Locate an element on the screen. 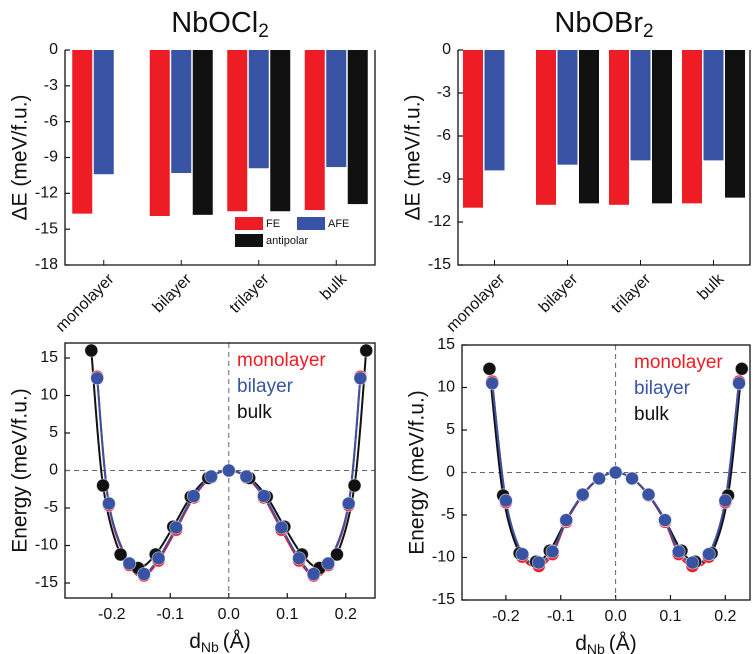 Image resolution: width=753 pixels, height=654 pixels. legend-label: bulk is located at coordinates (651, 414).